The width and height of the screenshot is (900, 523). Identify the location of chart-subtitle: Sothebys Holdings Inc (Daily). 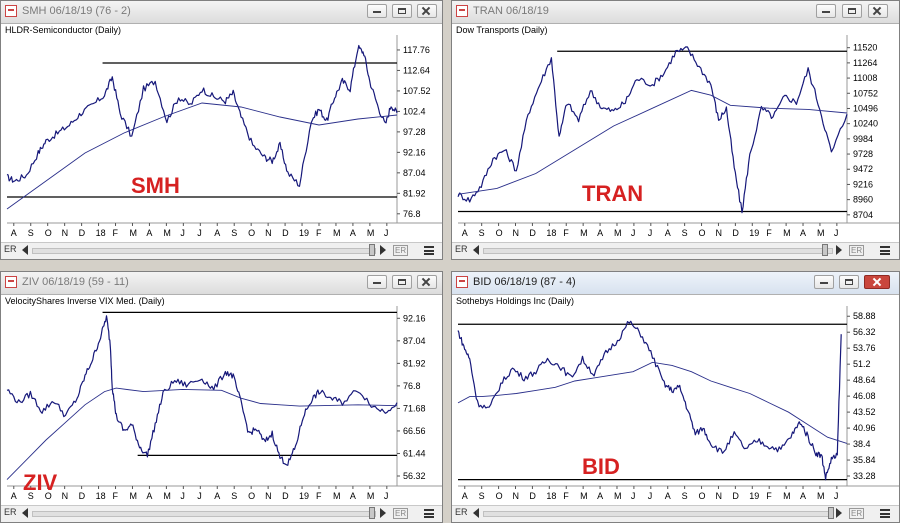
(515, 301).